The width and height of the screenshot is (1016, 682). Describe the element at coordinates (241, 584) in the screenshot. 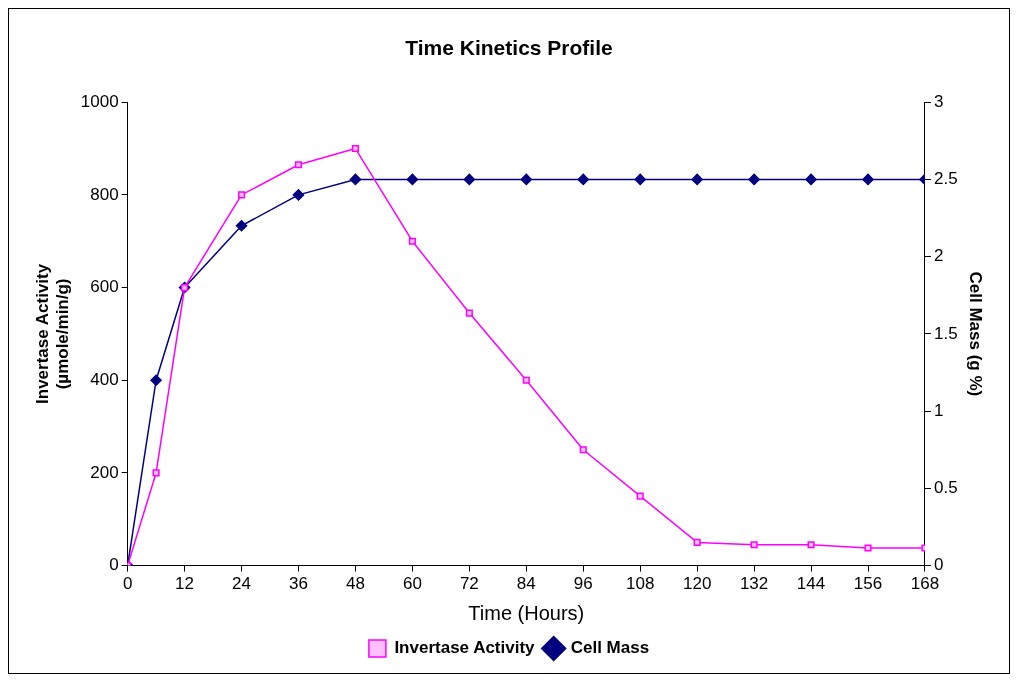

I see `x-tick-label: 24` at that location.